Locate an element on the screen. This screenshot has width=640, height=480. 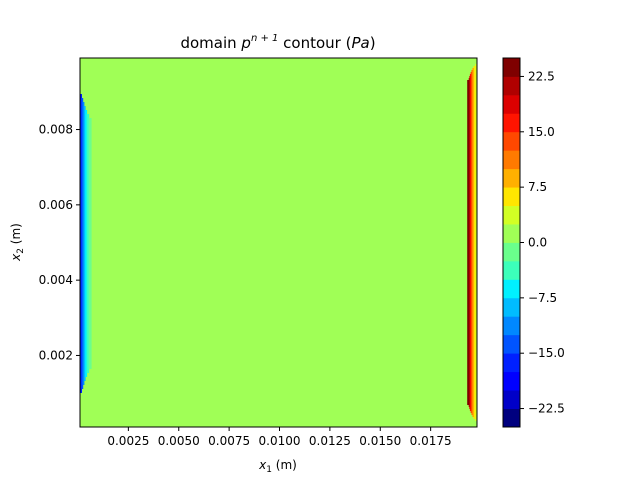
y-tick-label: 0.008 is located at coordinates (56, 130).